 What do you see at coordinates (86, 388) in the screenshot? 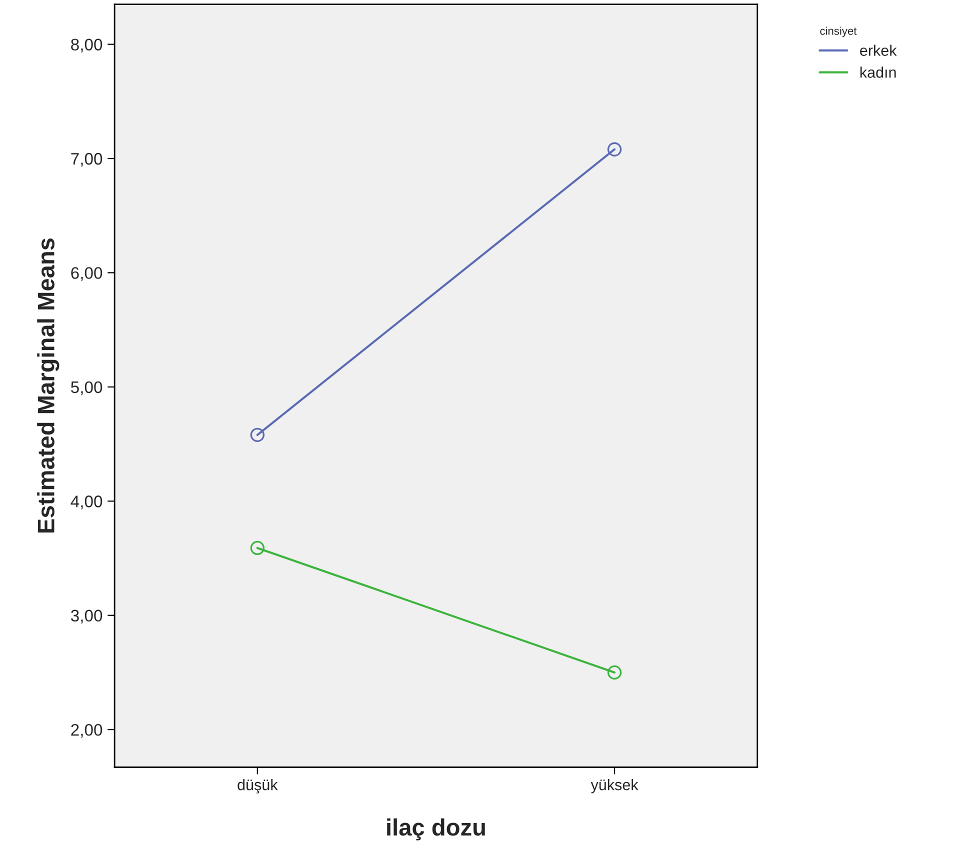
I see `y-tick-label: 5,00` at bounding box center [86, 388].